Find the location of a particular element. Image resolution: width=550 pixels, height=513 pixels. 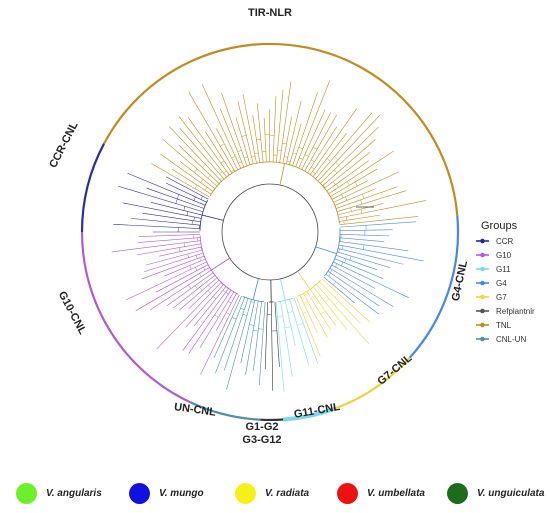

species-legend-item: V. angularis is located at coordinates (59, 493).